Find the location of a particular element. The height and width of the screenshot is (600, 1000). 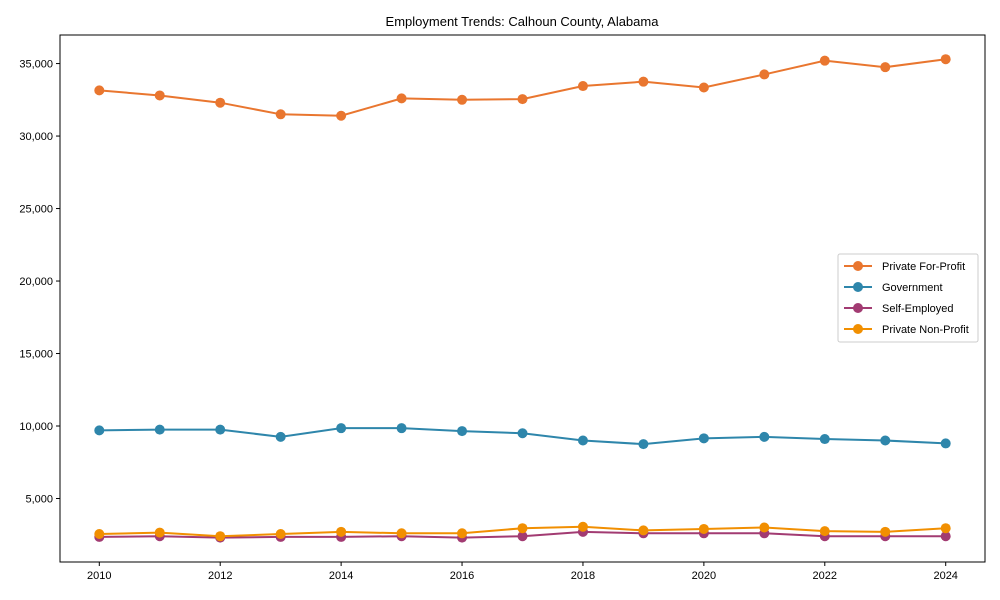

y-tick-label: 15,000 is located at coordinates (36, 355).